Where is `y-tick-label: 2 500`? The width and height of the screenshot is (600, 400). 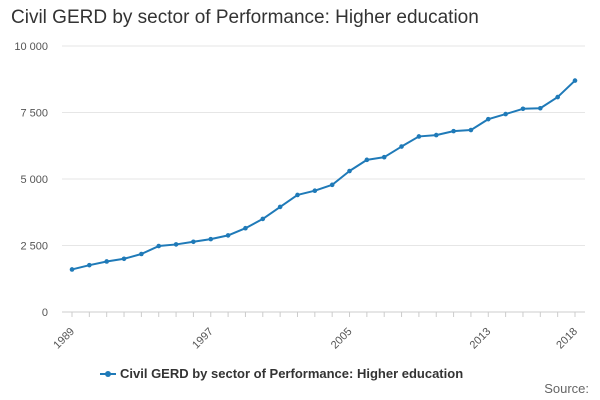 y-tick-label: 2 500 is located at coordinates (34, 247).